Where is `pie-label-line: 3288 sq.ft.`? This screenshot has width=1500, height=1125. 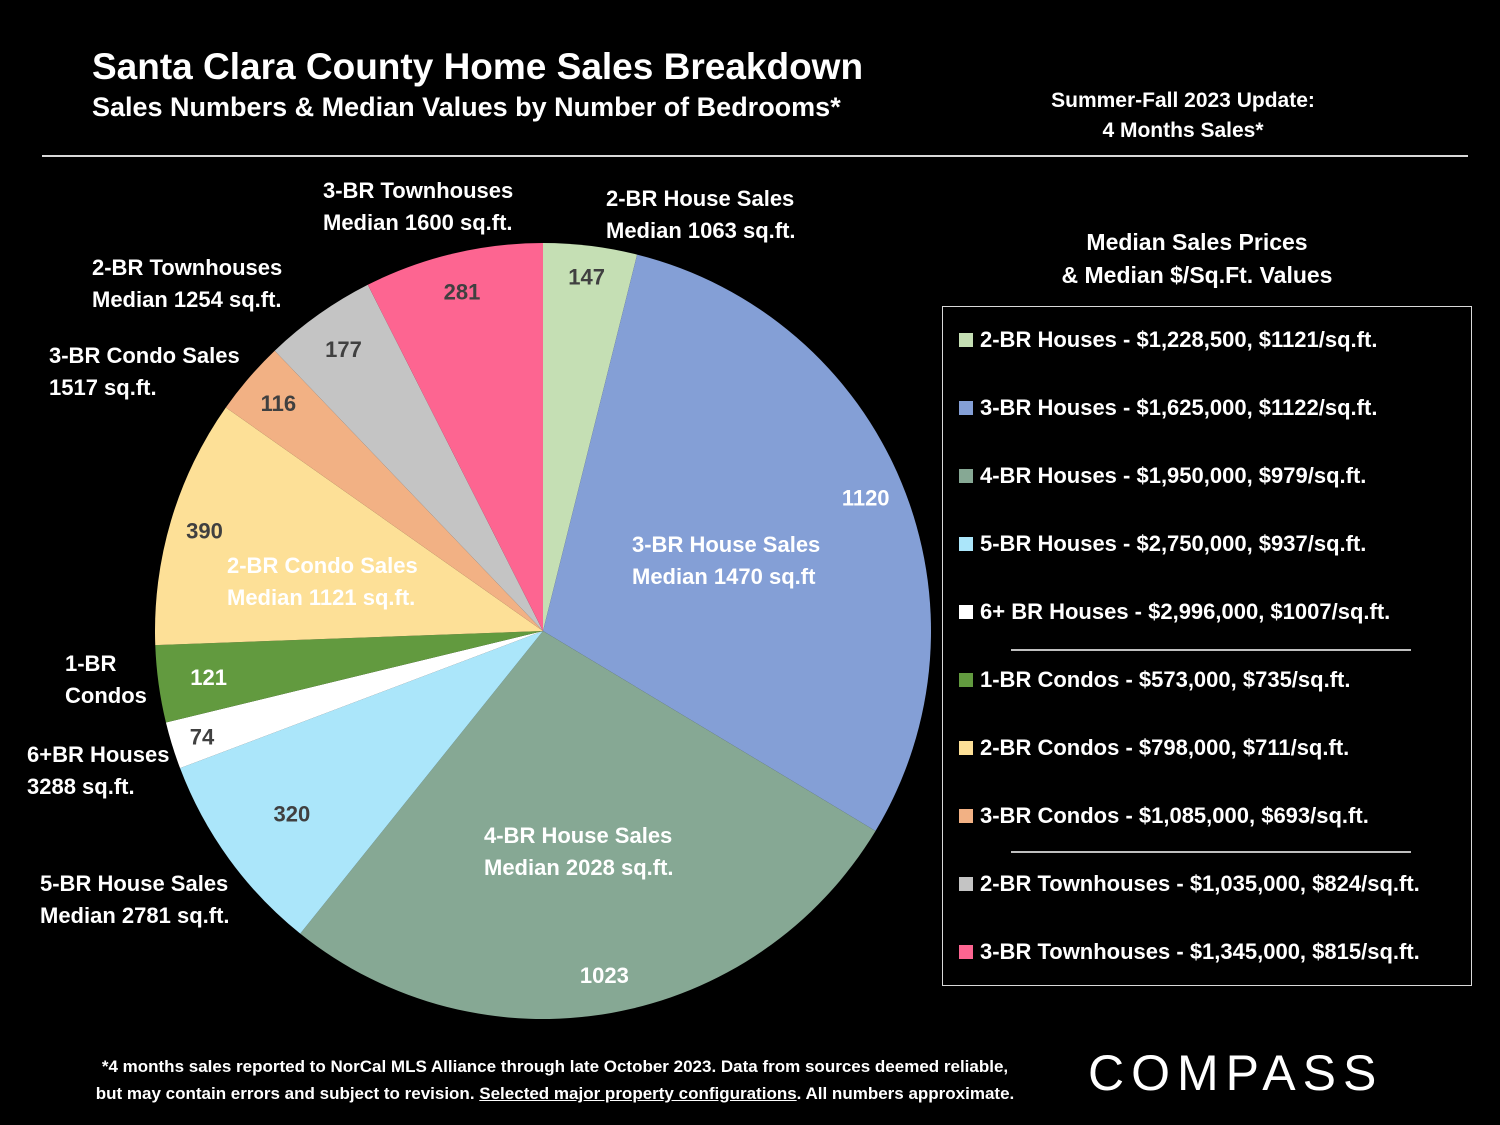 pie-label-line: 3288 sq.ft. is located at coordinates (81, 786).